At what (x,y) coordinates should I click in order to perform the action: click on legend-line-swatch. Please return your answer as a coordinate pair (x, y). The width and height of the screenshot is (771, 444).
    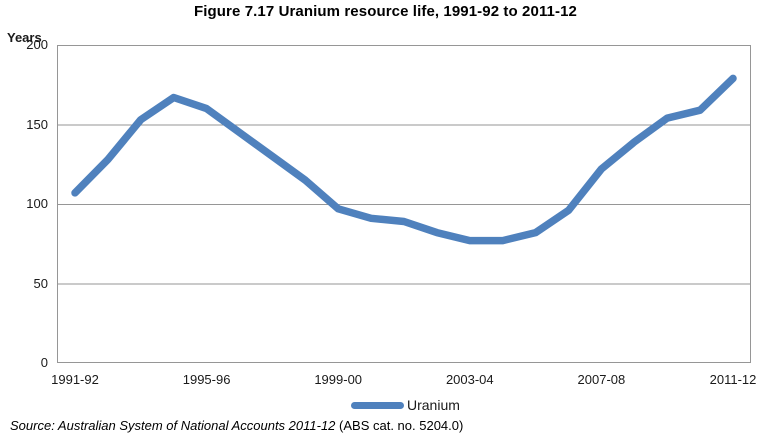
    Looking at the image, I should click on (377, 405).